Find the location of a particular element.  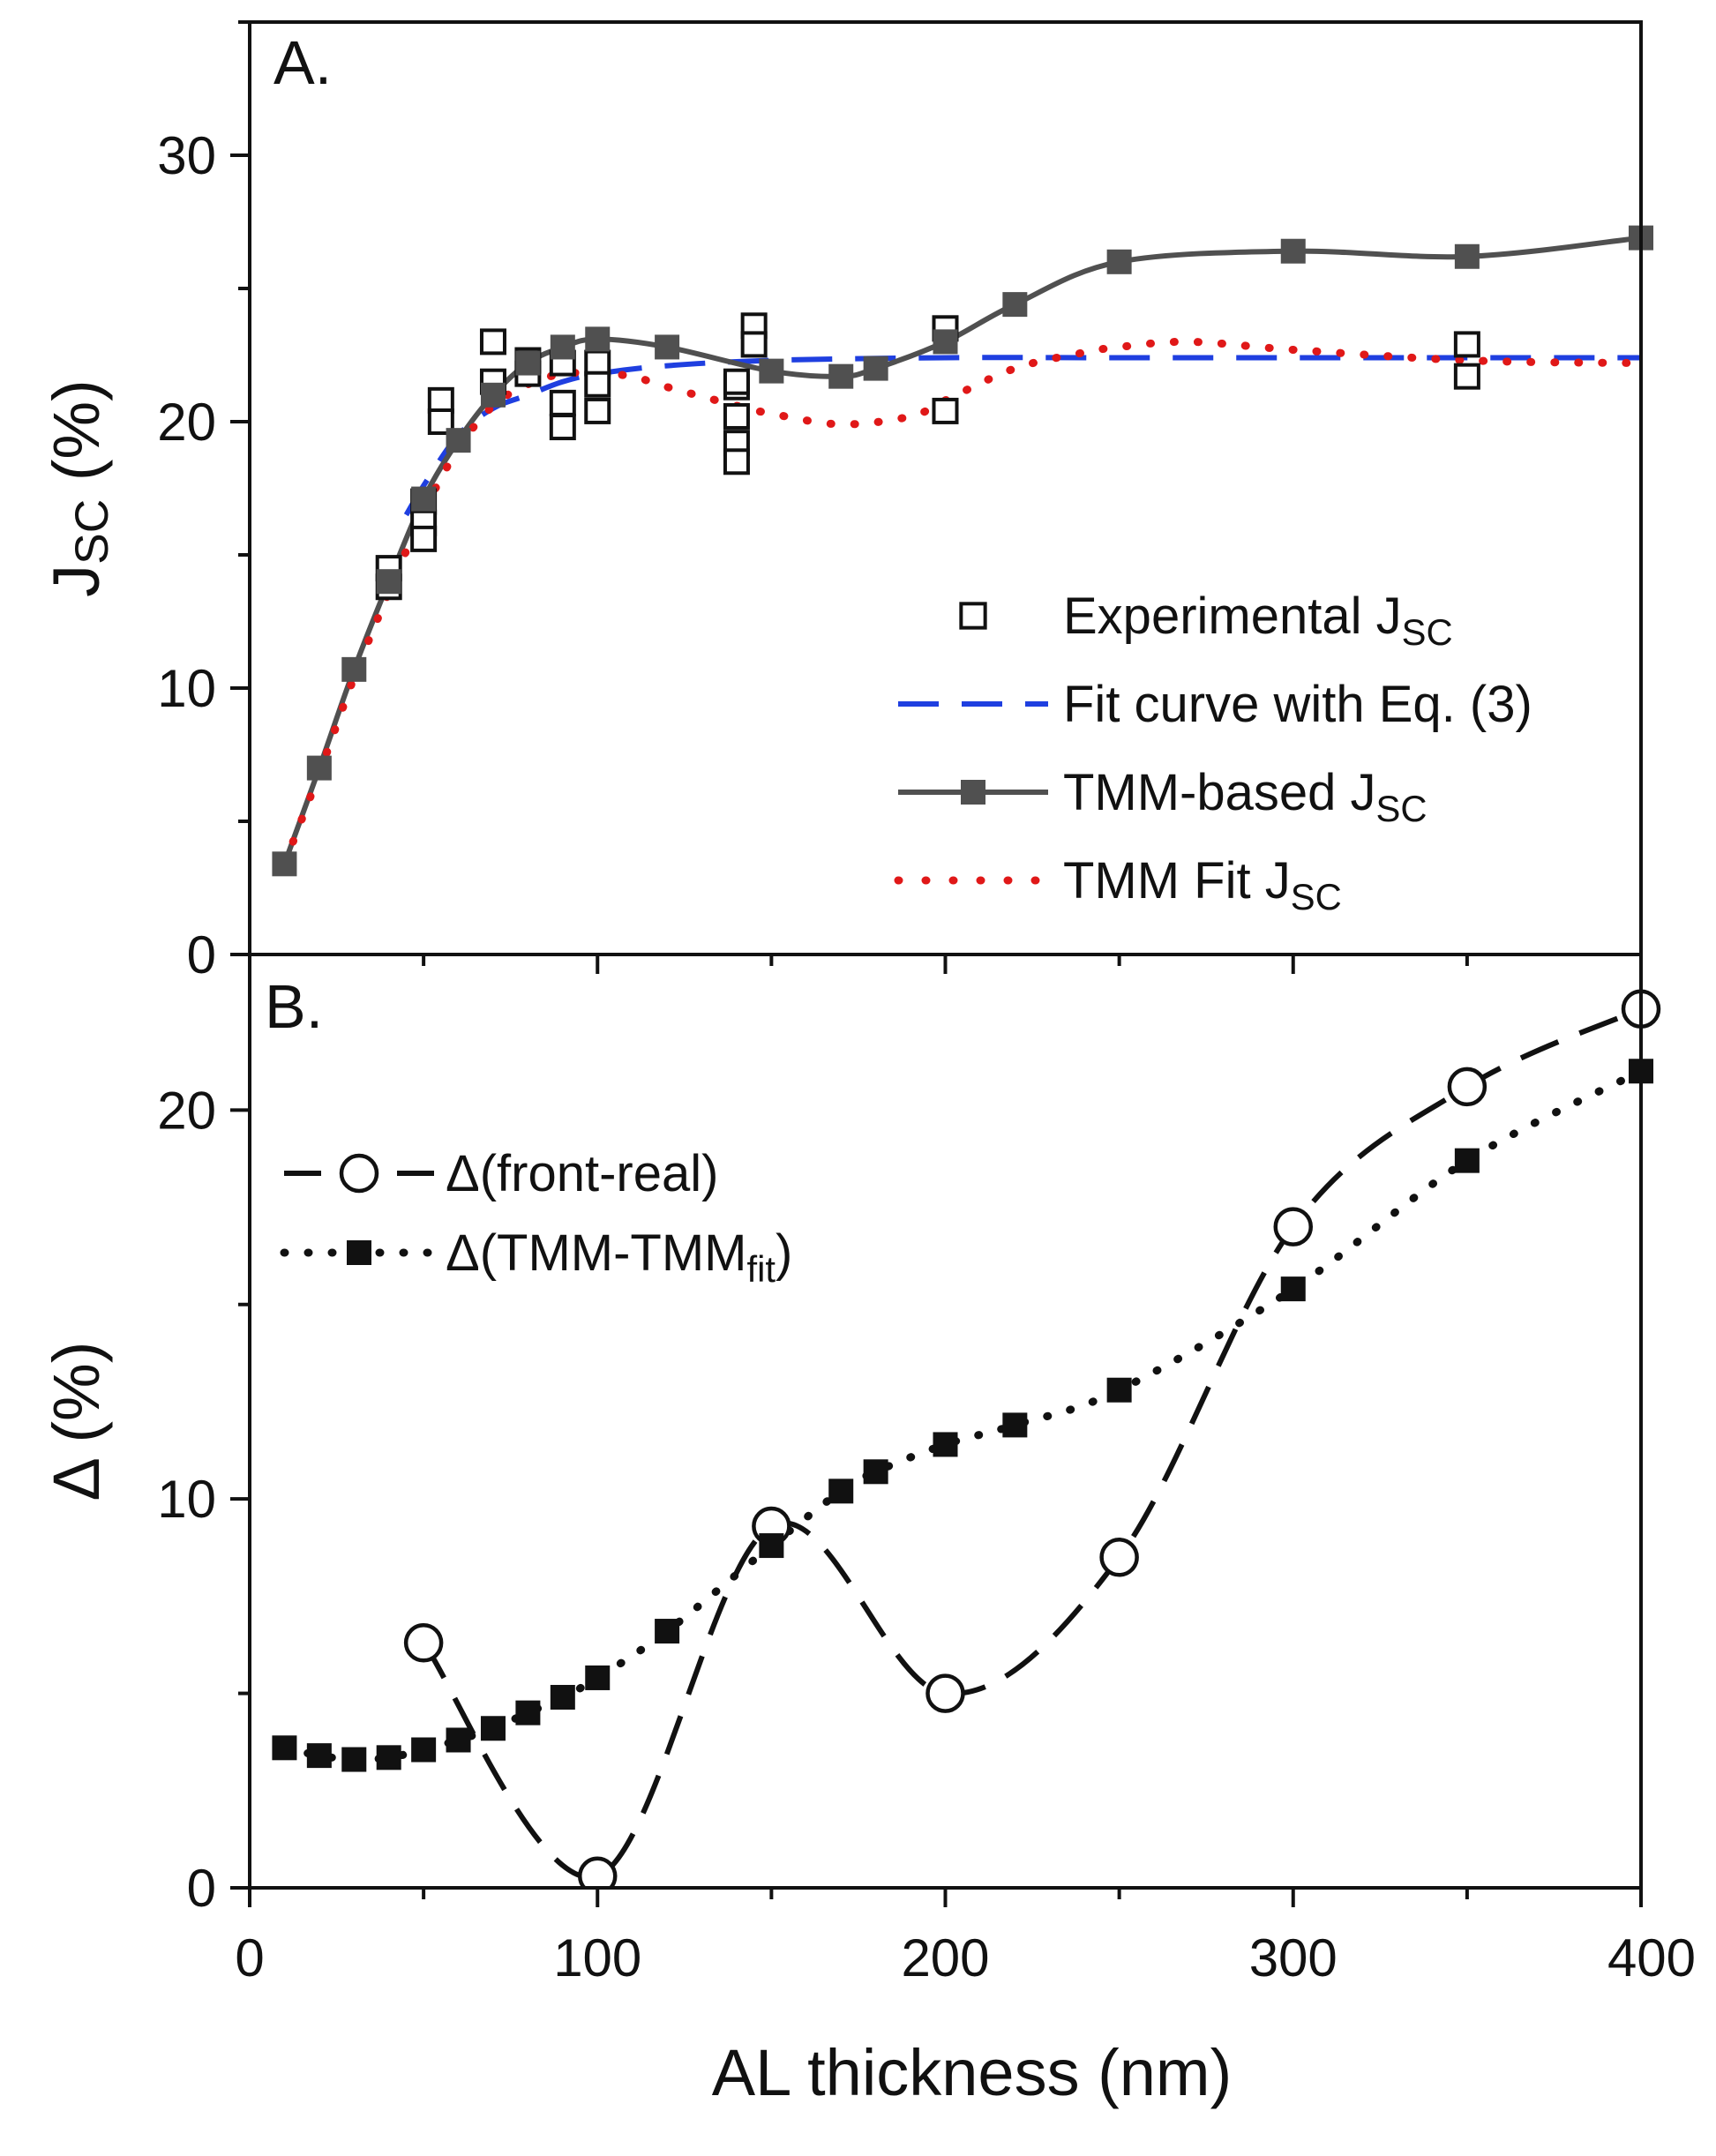

text-part: ) is located at coordinates (784, 1253).